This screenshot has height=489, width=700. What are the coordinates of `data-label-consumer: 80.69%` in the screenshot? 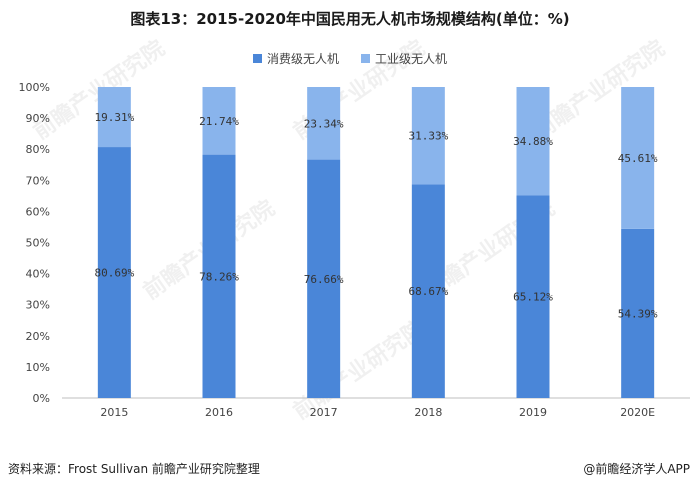 It's located at (114, 273).